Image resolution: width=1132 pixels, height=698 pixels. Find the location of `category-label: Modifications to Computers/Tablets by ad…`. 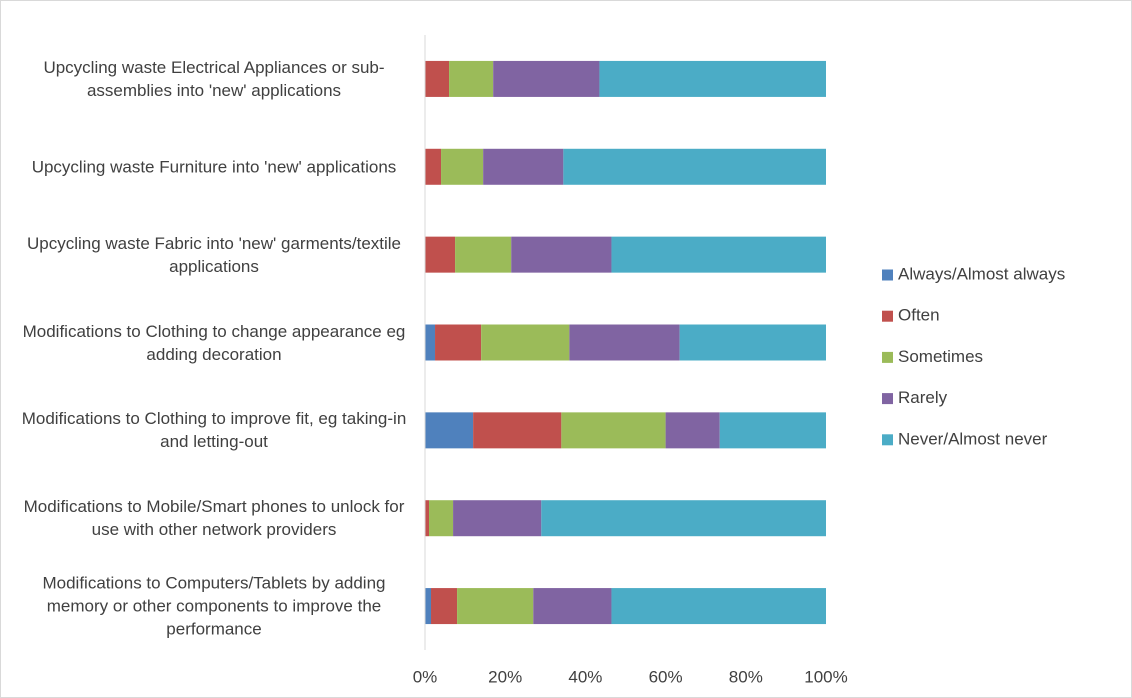

category-label: Modifications to Computers/Tablets by ad… is located at coordinates (214, 606).